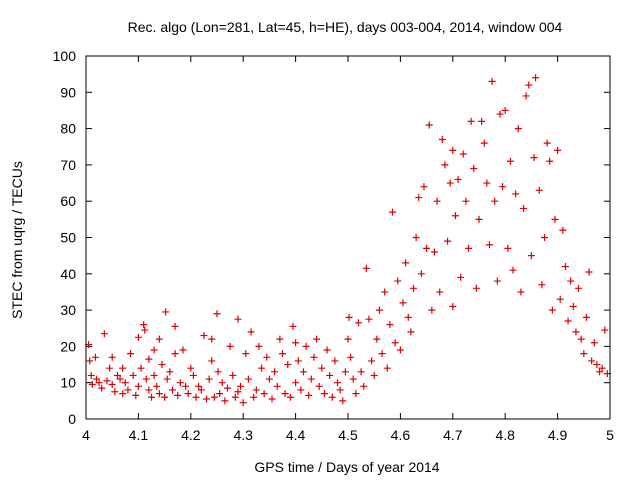 Image resolution: width=640 pixels, height=480 pixels. Describe the element at coordinates (17, 240) in the screenshot. I see `y-axis-label: STEC from uqrg / TECUs` at that location.